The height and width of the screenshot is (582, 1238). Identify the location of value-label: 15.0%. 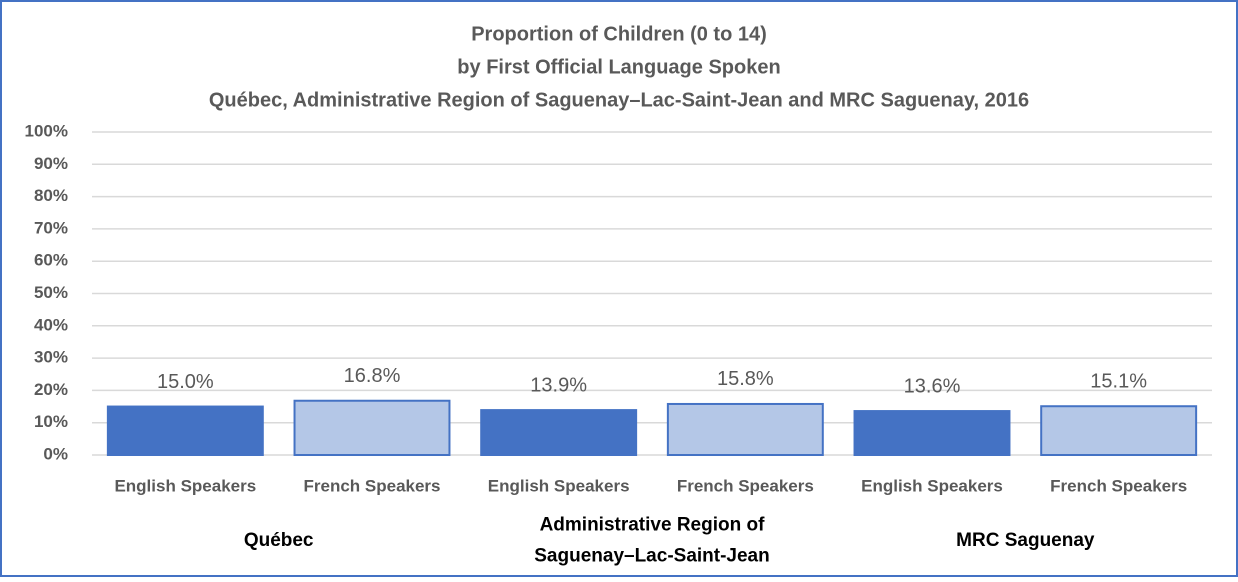
(185, 382).